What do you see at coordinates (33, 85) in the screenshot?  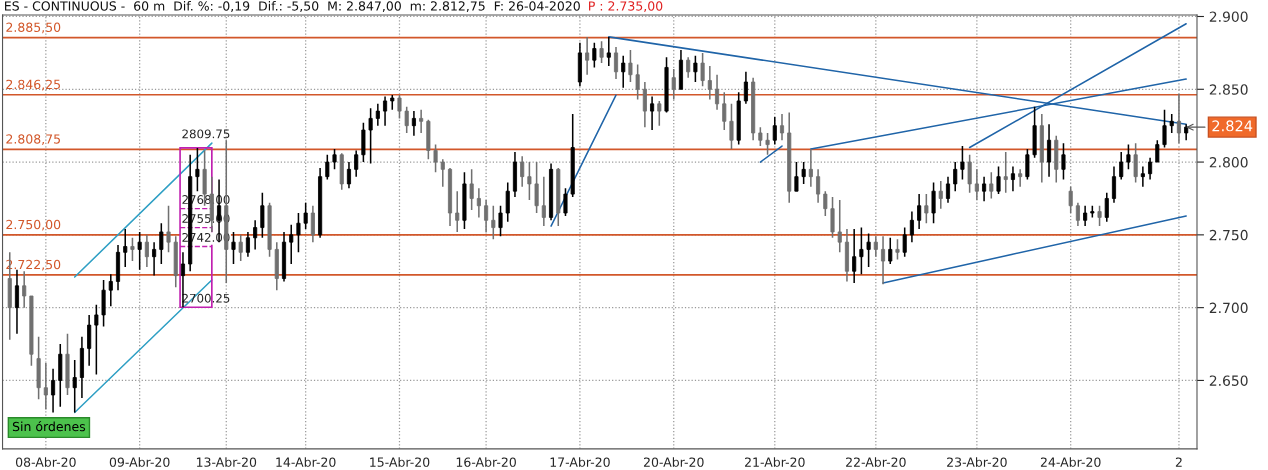 I see `ref-line-label: 2.846,25` at bounding box center [33, 85].